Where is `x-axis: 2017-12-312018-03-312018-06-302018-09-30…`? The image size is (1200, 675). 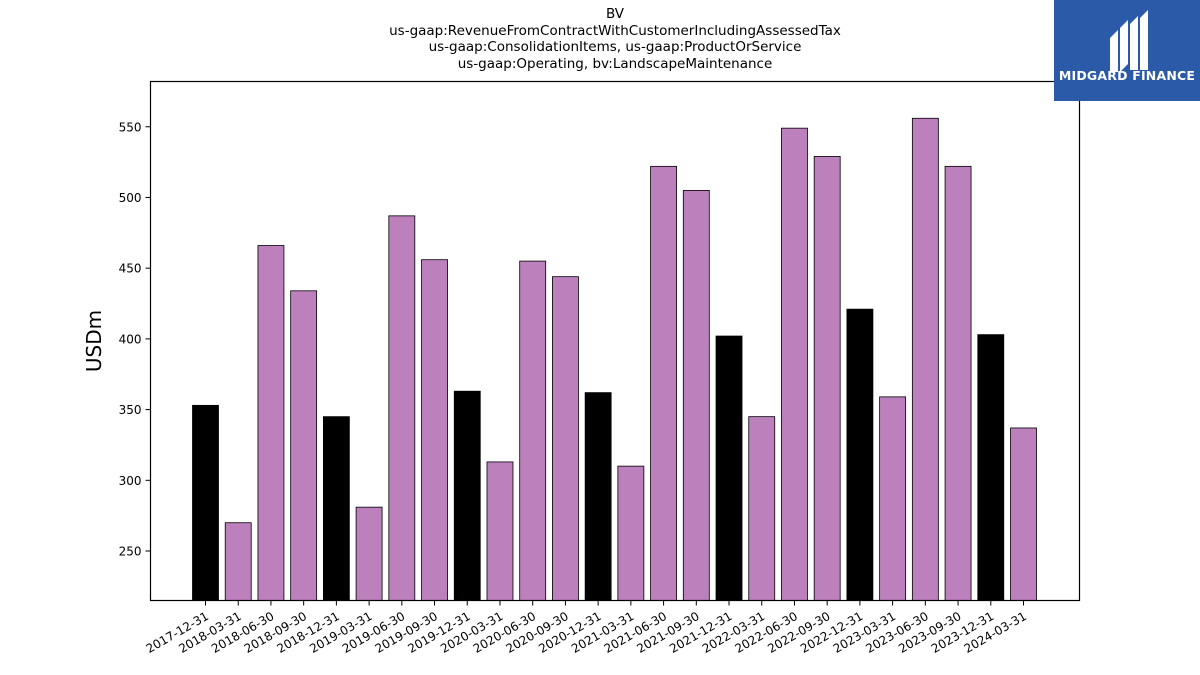
x-axis: 2017-12-312018-03-312018-06-302018-09-30… is located at coordinates (586, 628).